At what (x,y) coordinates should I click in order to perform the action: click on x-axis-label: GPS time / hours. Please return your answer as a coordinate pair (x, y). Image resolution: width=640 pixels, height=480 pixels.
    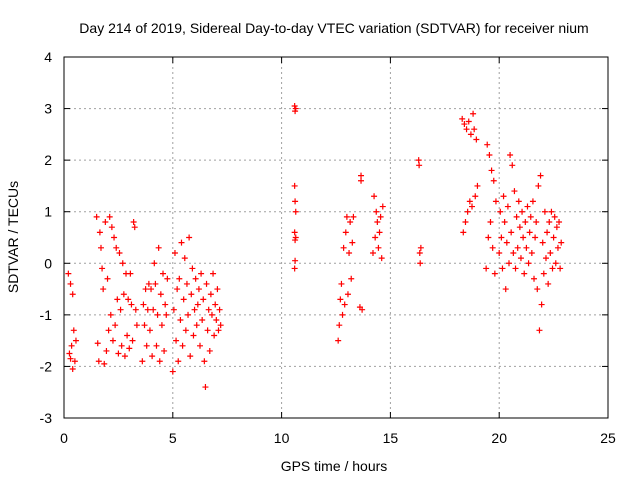
    Looking at the image, I should click on (334, 466).